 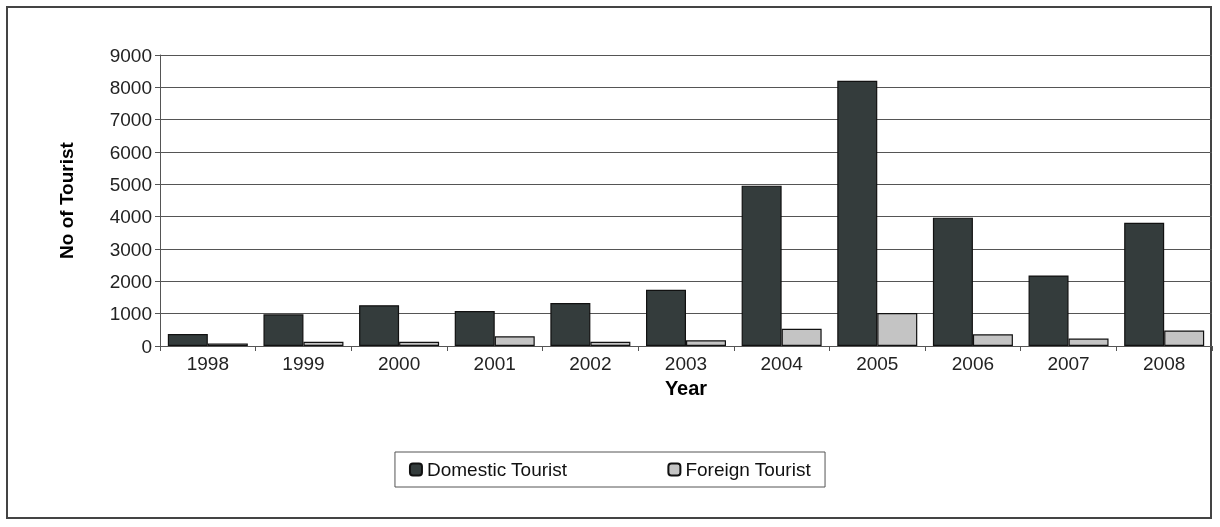 I want to click on y-tick-label: 8000, so click(x=130, y=87).